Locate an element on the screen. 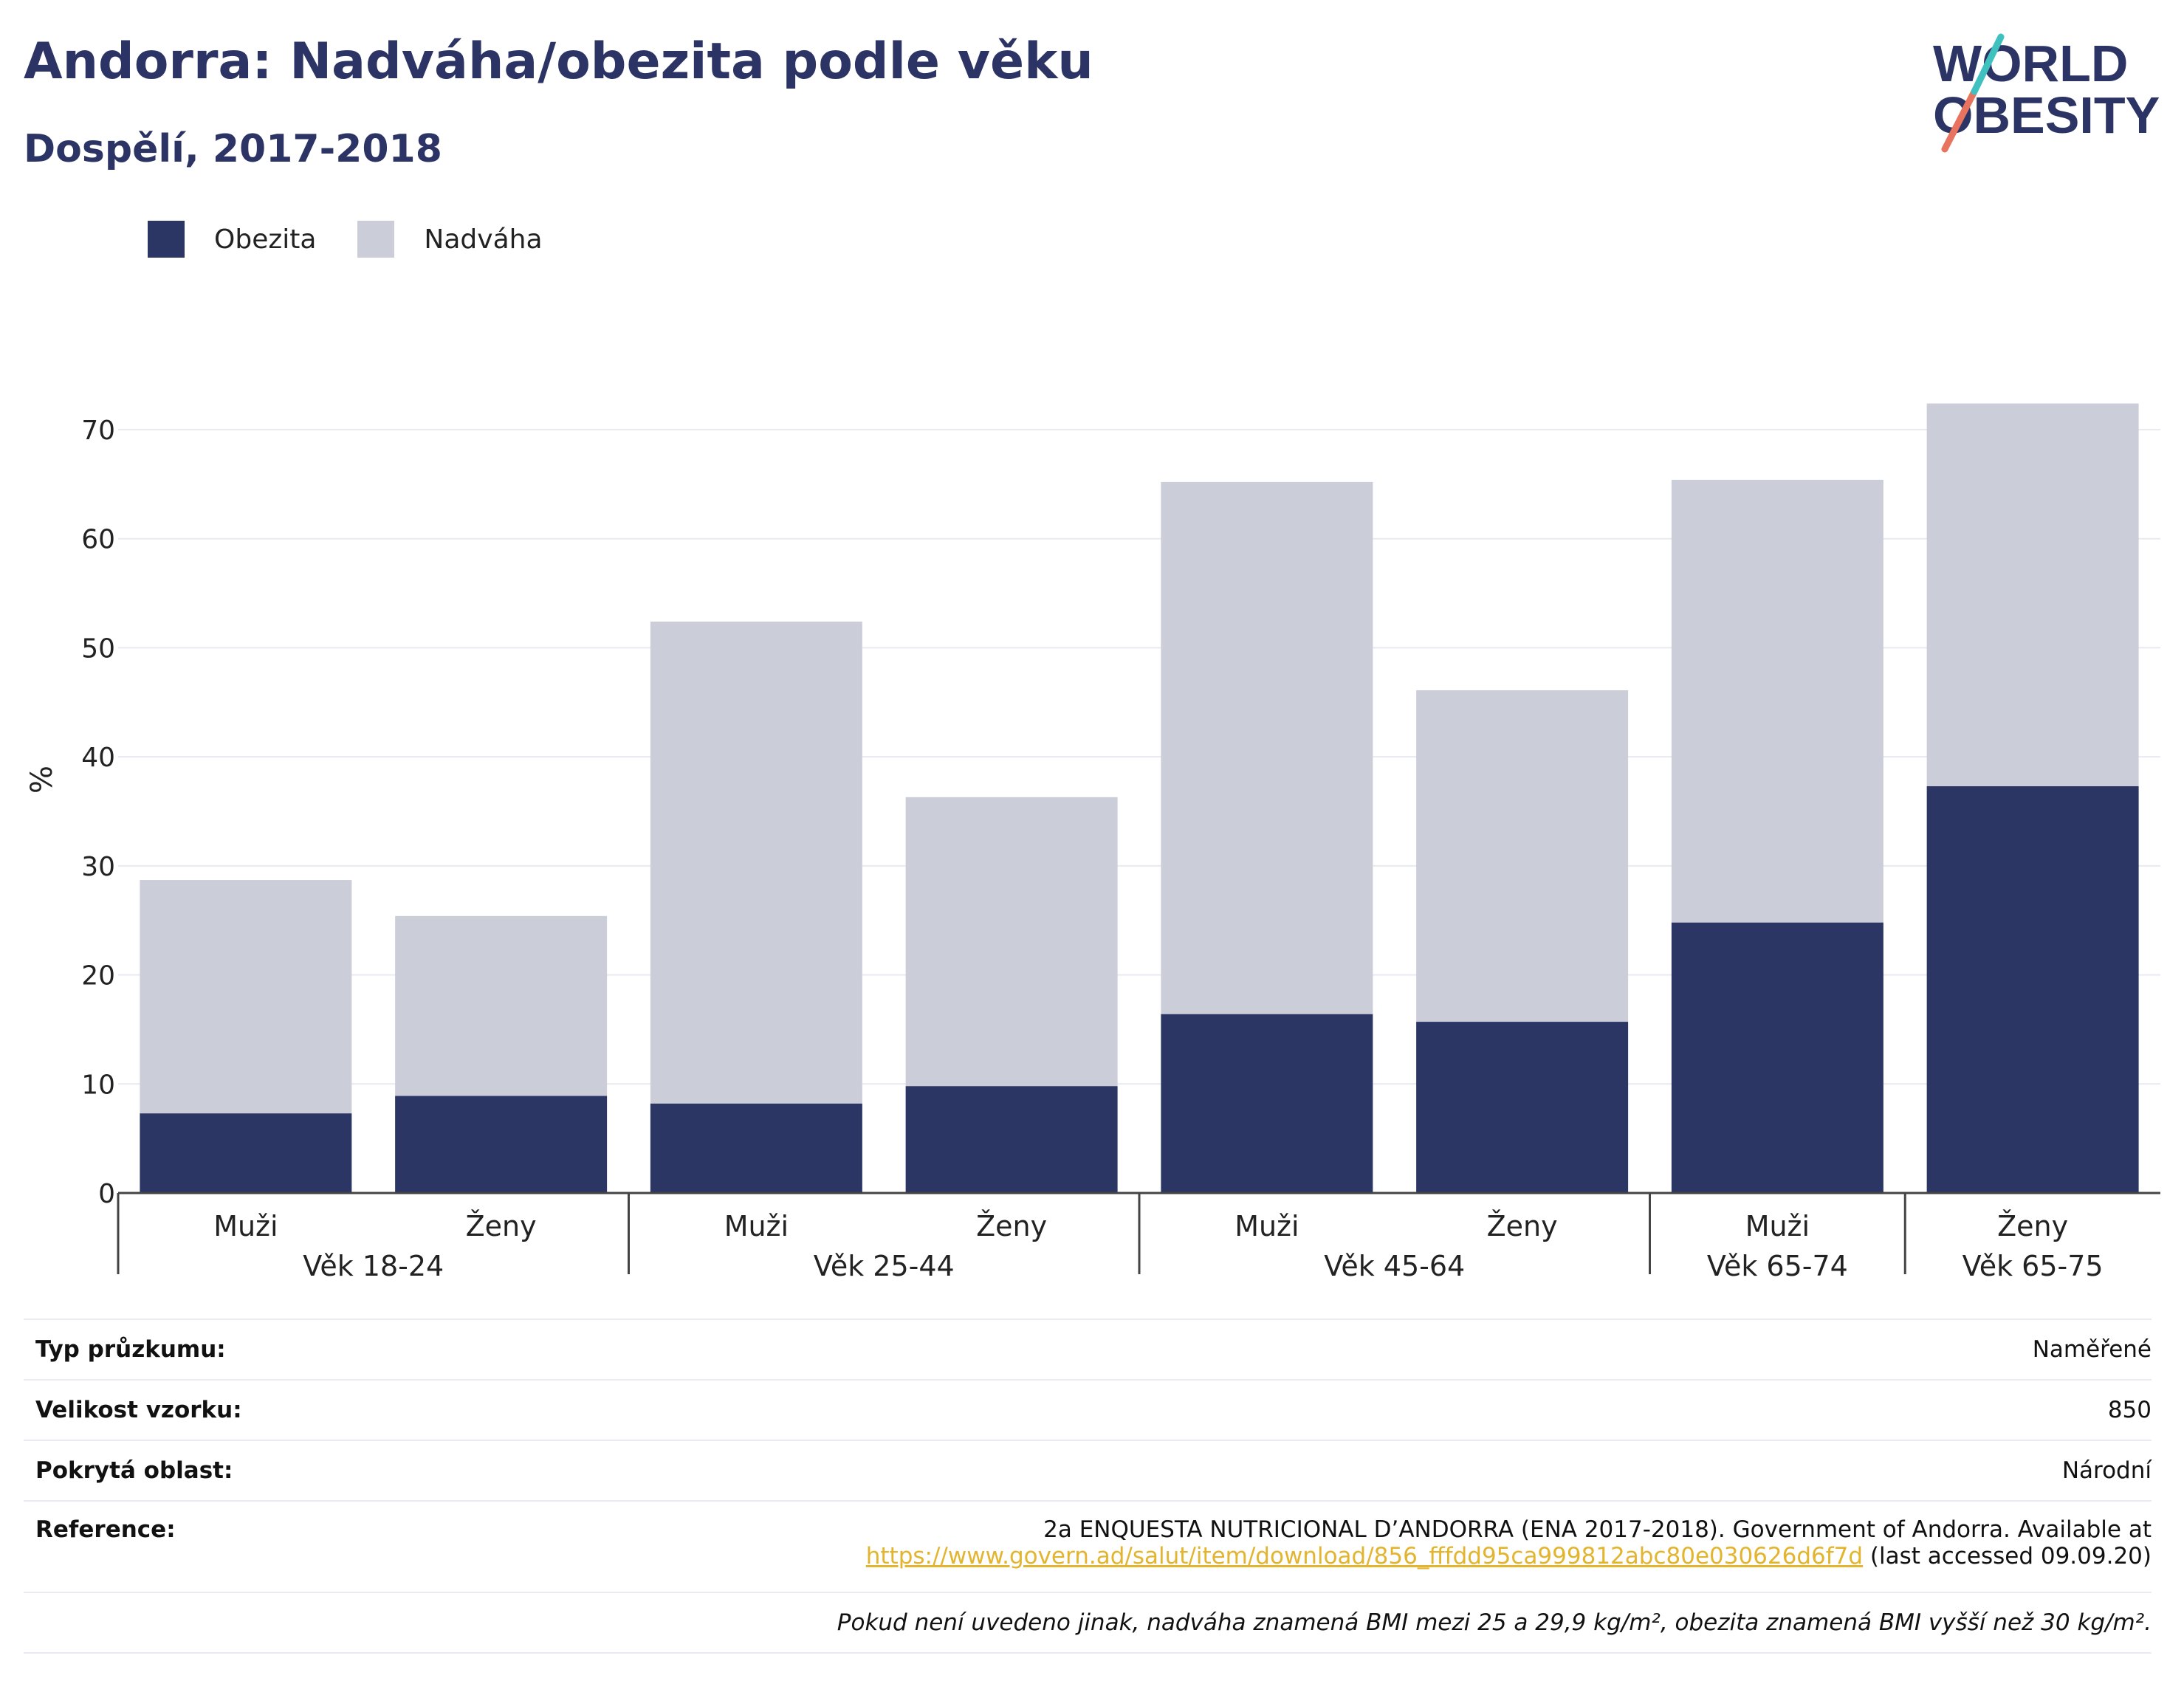  info-row-sample-size: Velikost vzorku: 850 is located at coordinates (1088, 1409).